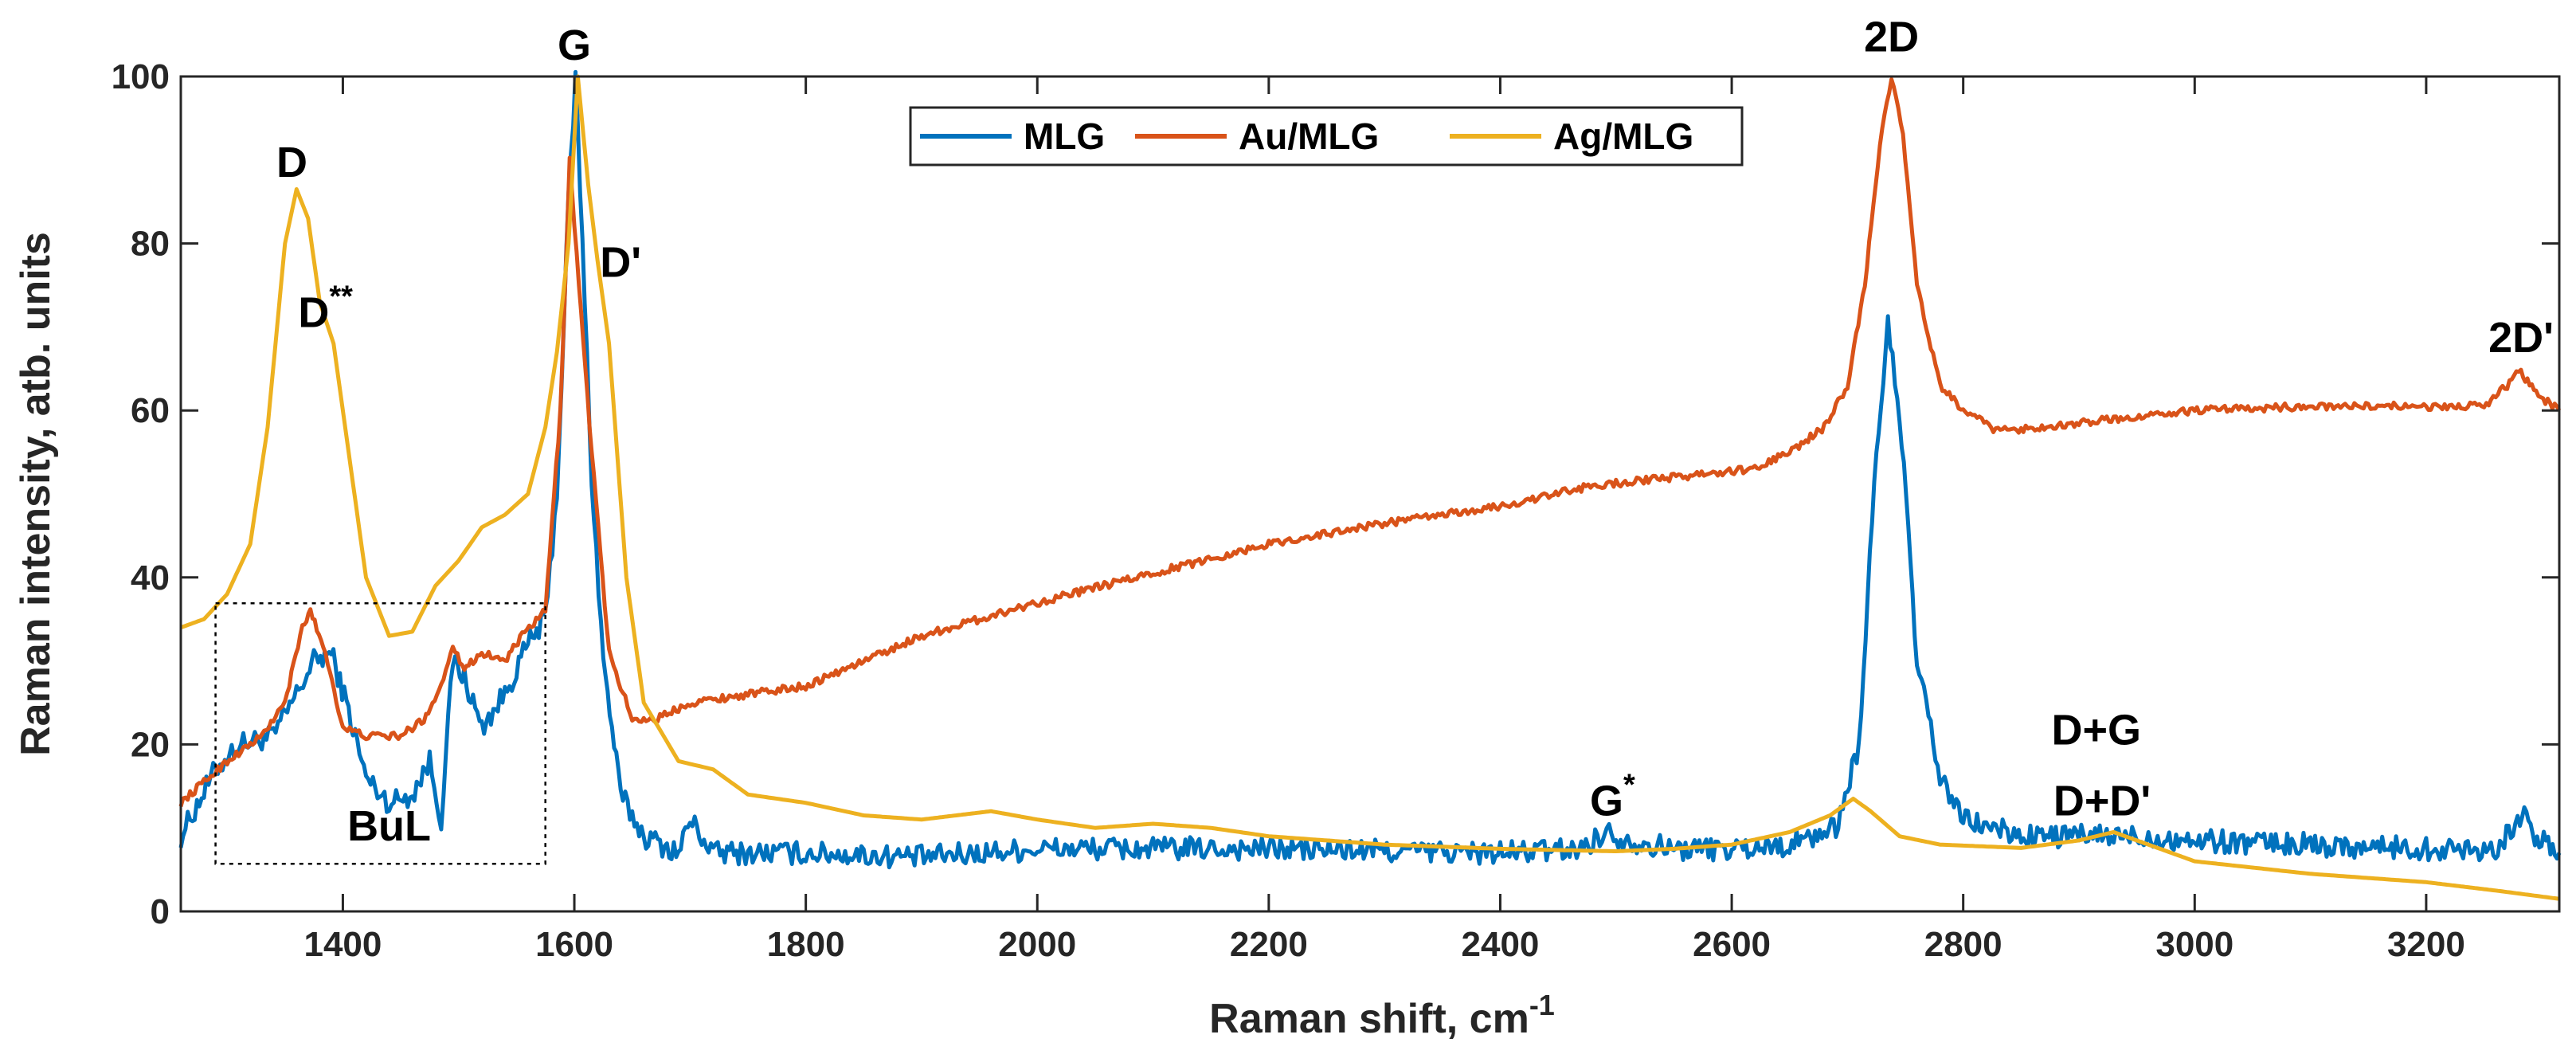 This screenshot has width=2576, height=1054. What do you see at coordinates (1542, 1005) in the screenshot?
I see `x-axis-title-superscript: -1` at bounding box center [1542, 1005].